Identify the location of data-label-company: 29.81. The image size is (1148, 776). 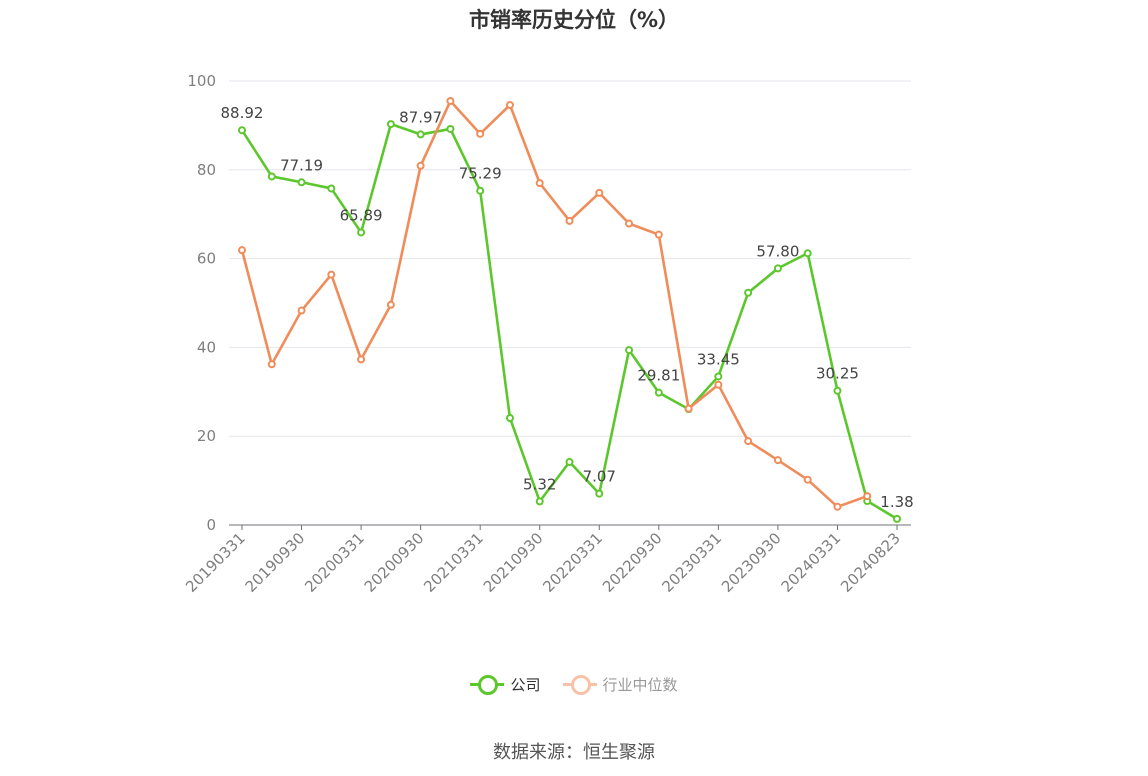
(658, 376).